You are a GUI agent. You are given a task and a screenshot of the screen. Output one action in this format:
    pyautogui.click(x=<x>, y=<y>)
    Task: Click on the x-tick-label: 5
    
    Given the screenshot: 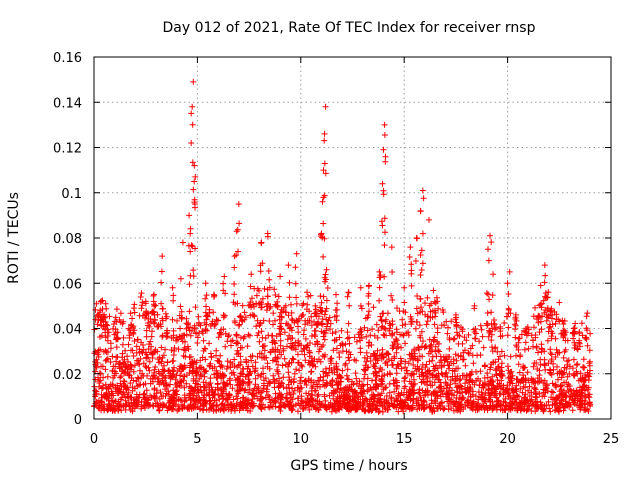 What is the action you would take?
    pyautogui.click(x=197, y=439)
    